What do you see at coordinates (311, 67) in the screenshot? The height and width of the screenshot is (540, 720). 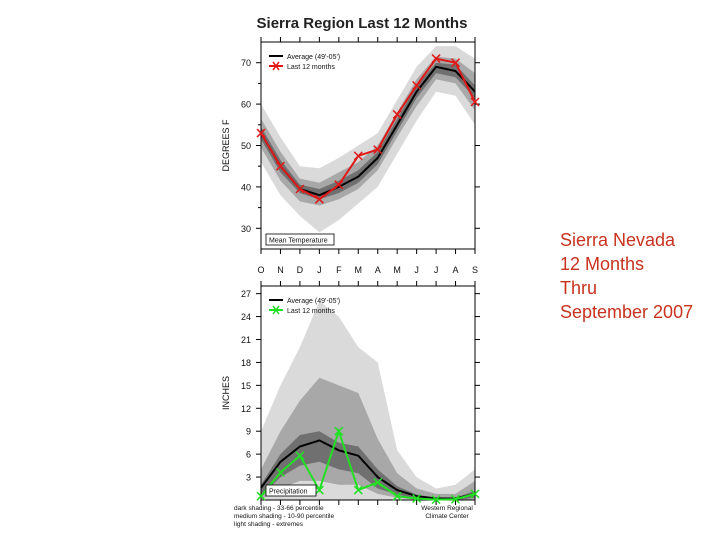 I see `temp-legend-recent-label: Last 12 months` at bounding box center [311, 67].